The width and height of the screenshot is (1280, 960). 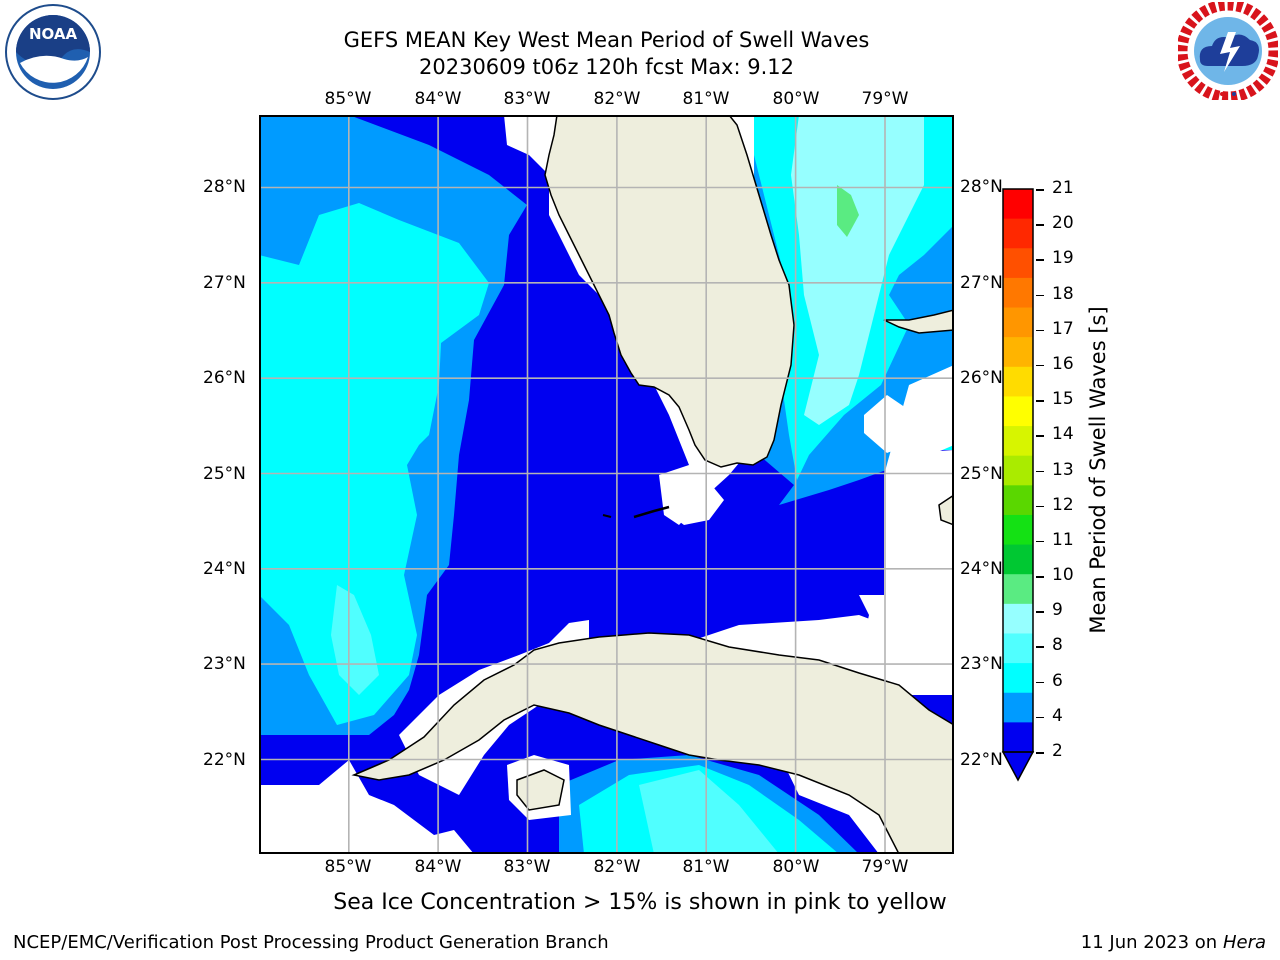 What do you see at coordinates (1063, 469) in the screenshot?
I see `colorbar-tick-label: 13` at bounding box center [1063, 469].